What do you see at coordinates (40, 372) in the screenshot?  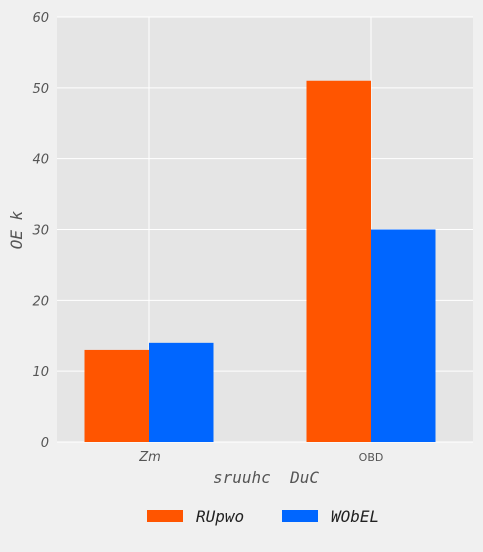 I see `y-tick-label: 10` at bounding box center [40, 372].